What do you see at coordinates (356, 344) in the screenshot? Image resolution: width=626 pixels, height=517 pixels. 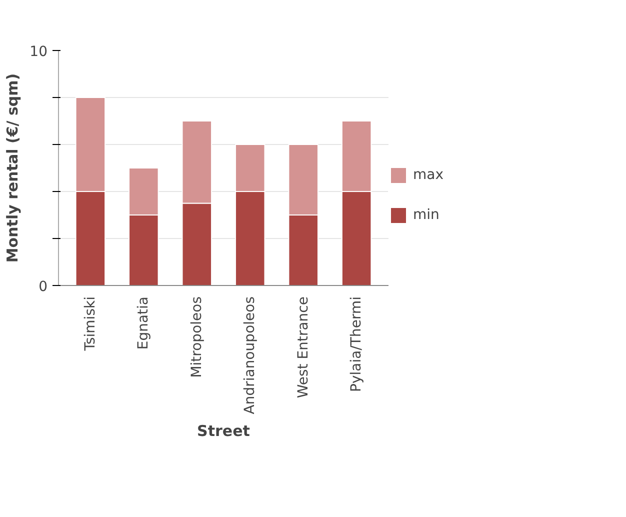 I see `x-tick-label: Pylaia/Thermi` at bounding box center [356, 344].